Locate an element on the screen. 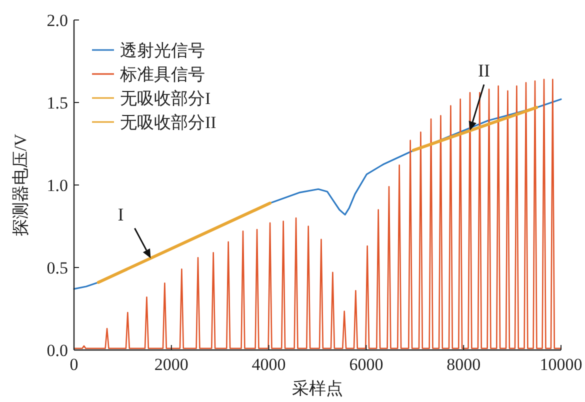 Image resolution: width=585 pixels, height=402 pixels. x-tick-label: 2000 is located at coordinates (171, 364).